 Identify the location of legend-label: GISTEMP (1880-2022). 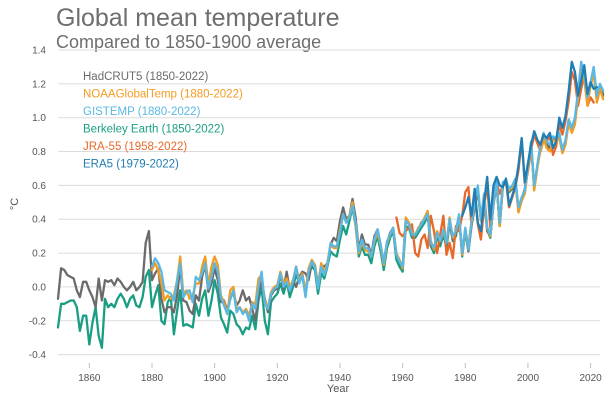
(142, 112).